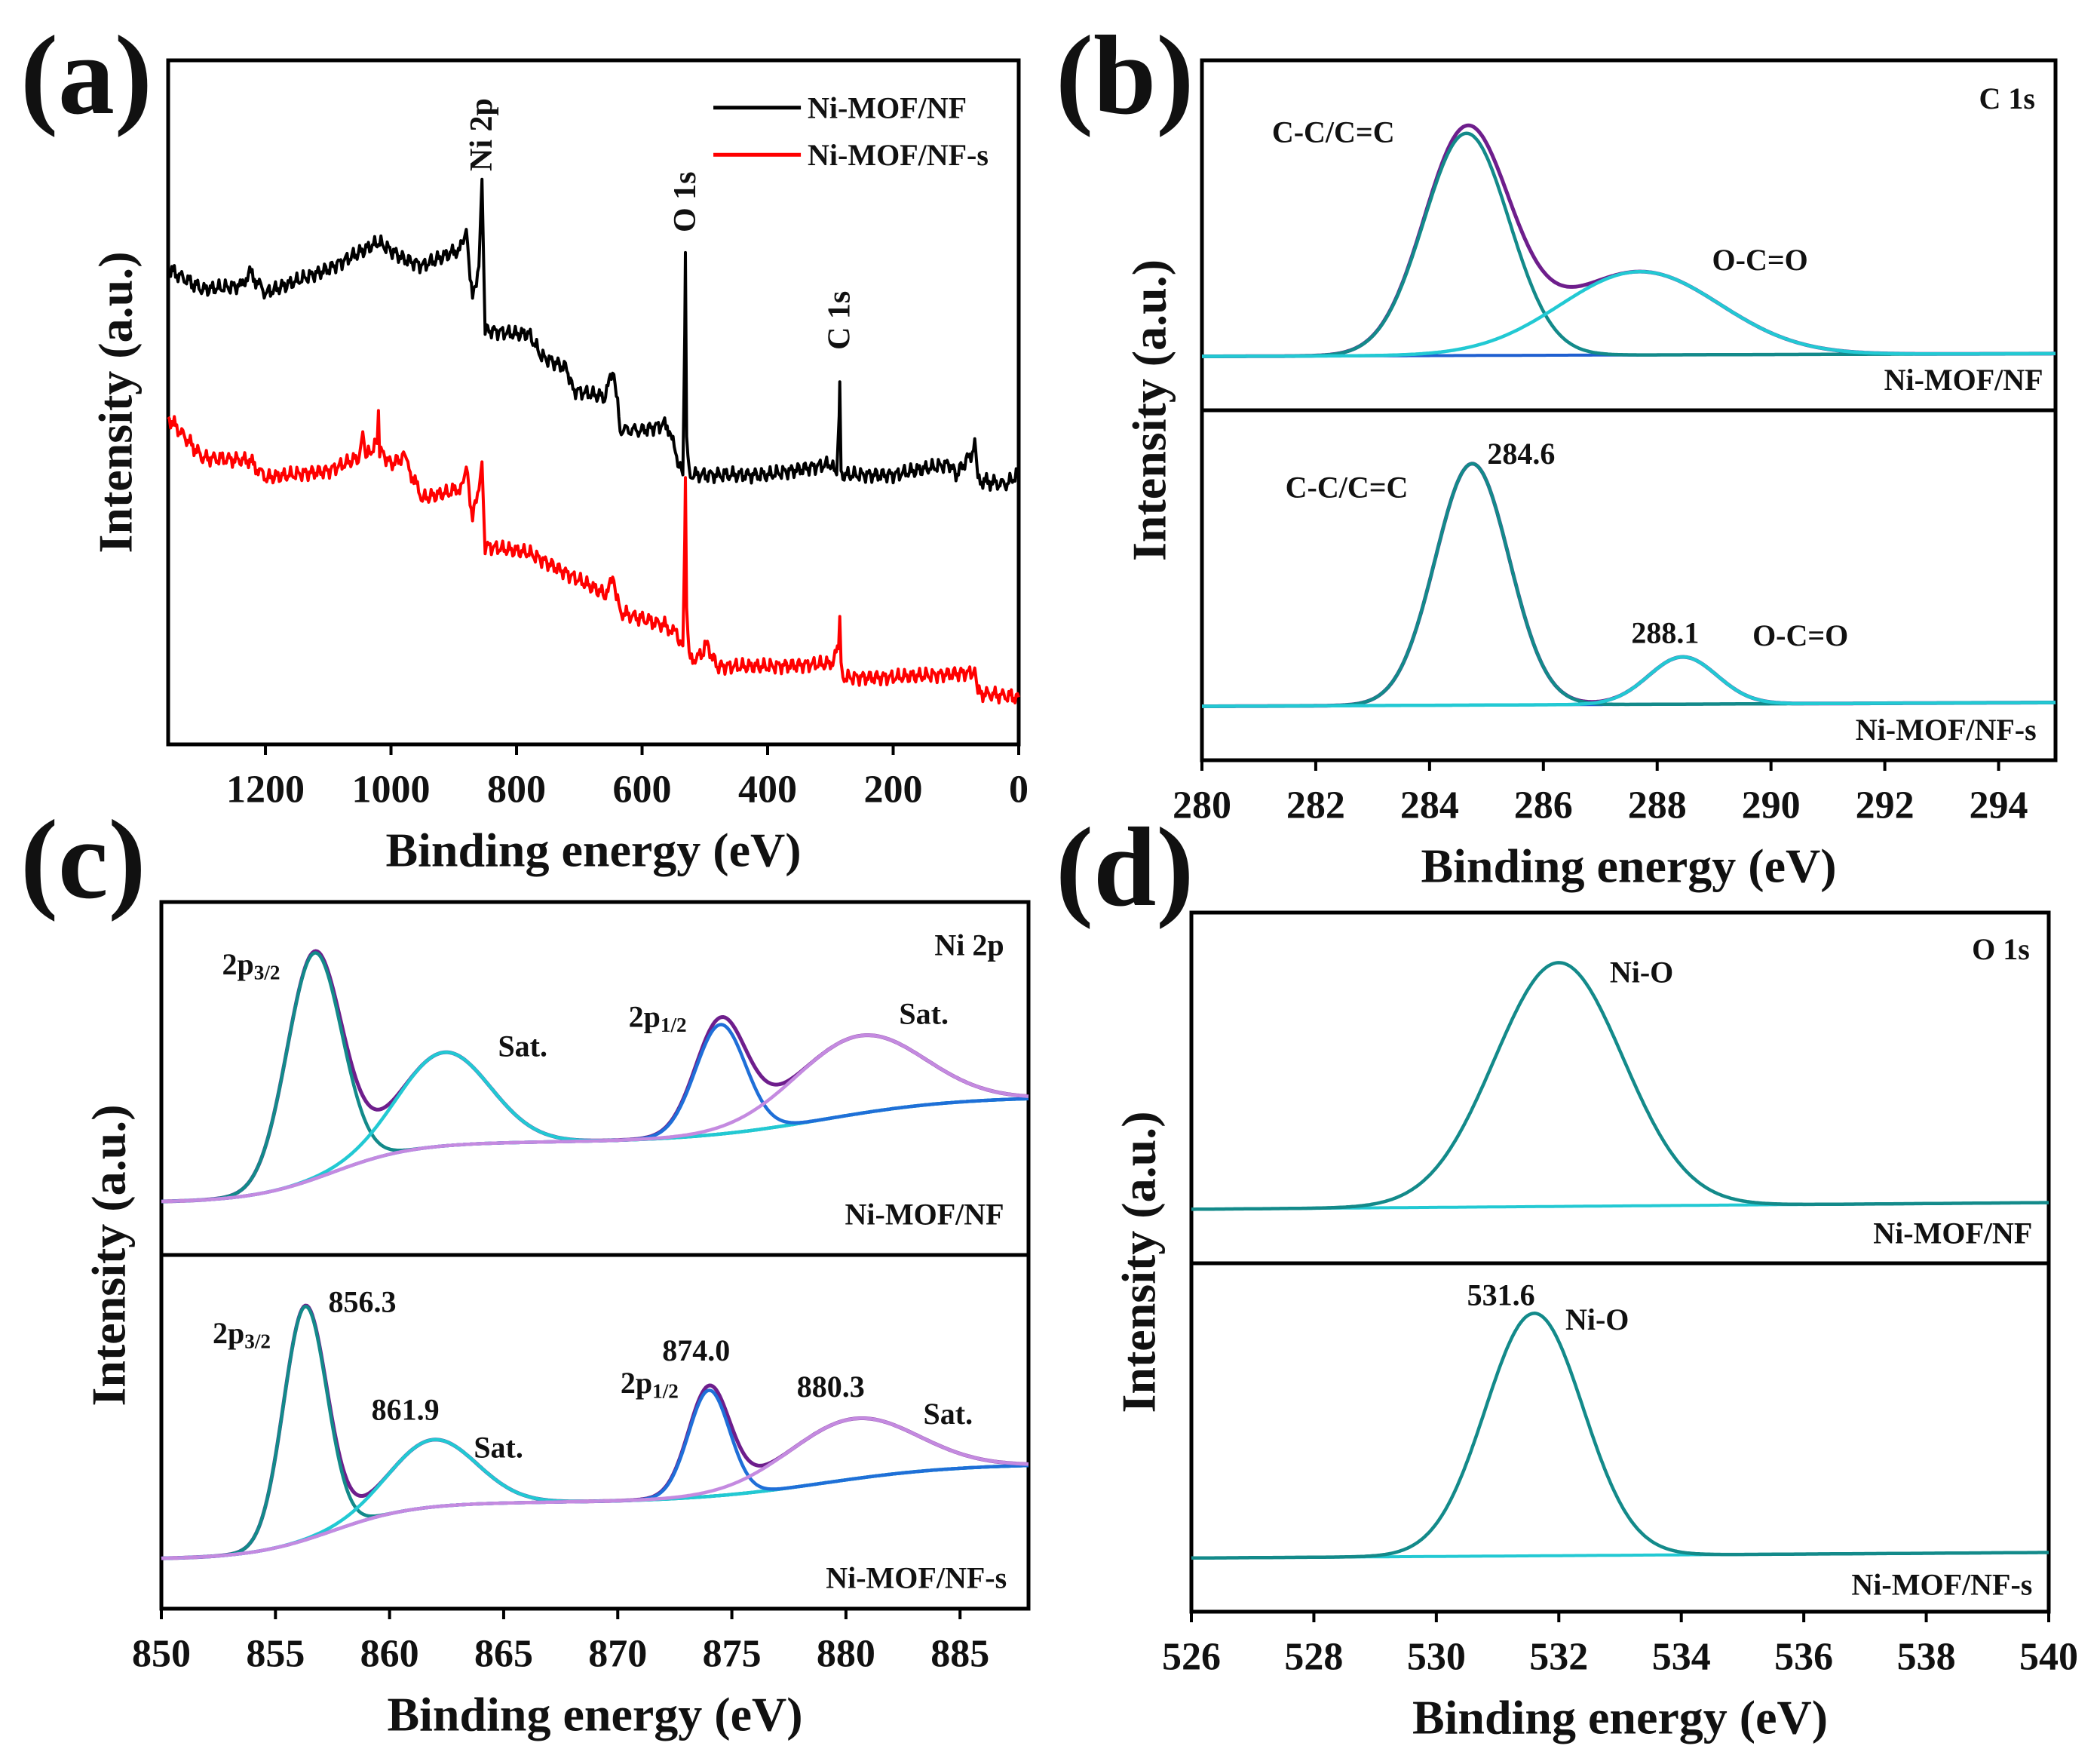 This screenshot has width=2100, height=1755. What do you see at coordinates (1681, 1657) in the screenshot?
I see `x-tick-label: 534` at bounding box center [1681, 1657].